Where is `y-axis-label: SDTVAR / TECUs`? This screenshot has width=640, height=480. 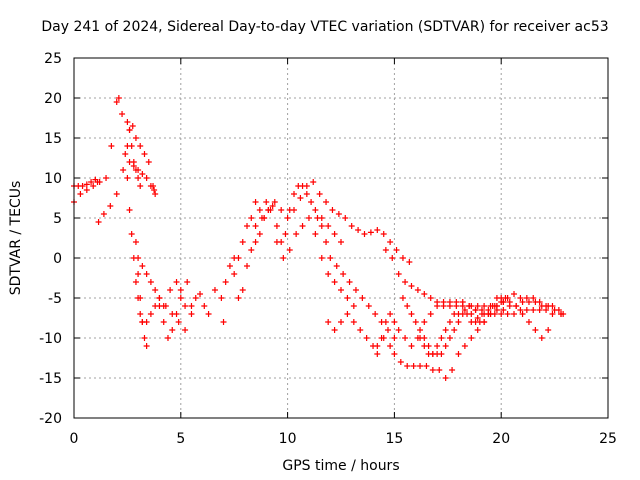 y-axis-label: SDTVAR / TECUs is located at coordinates (16, 238).